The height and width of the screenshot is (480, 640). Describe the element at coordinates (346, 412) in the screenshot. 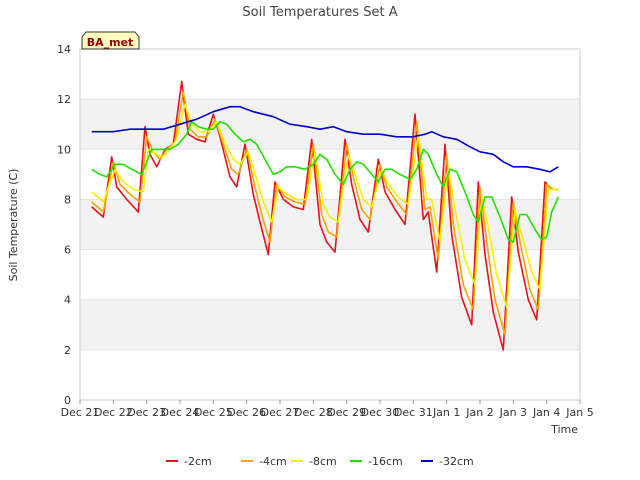

I see `x-tick-label: Dec 29` at that location.